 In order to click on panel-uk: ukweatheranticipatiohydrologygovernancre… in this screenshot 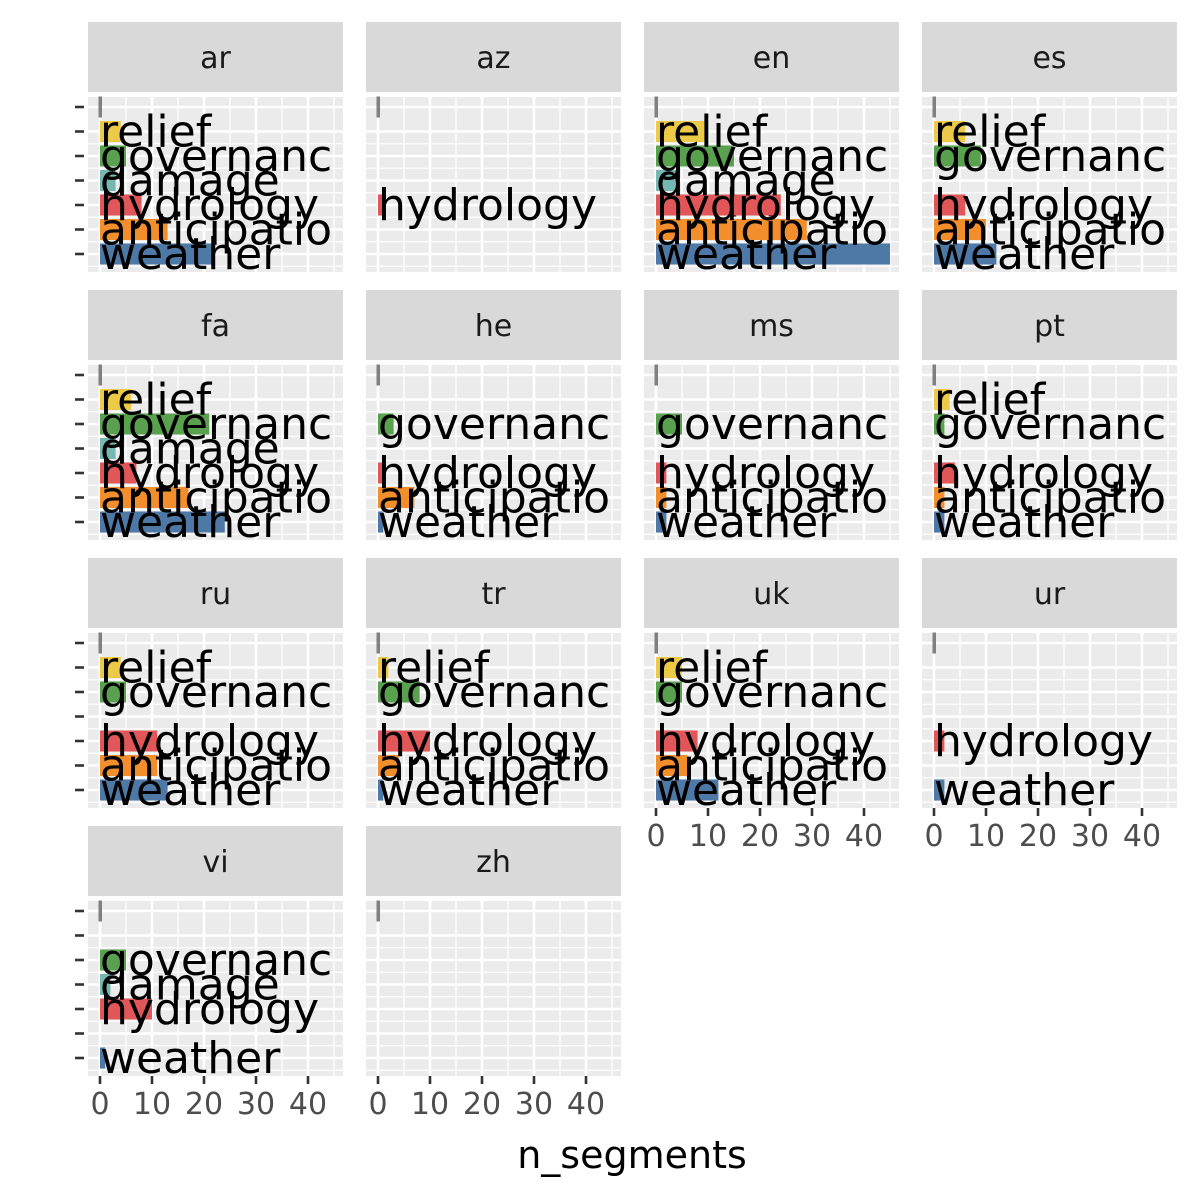, I will do `click(771, 706)`.